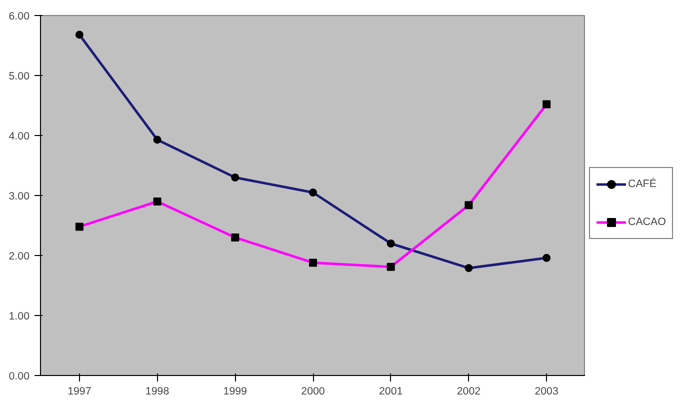  Describe the element at coordinates (157, 392) in the screenshot. I see `x-tick-label: 1998` at that location.